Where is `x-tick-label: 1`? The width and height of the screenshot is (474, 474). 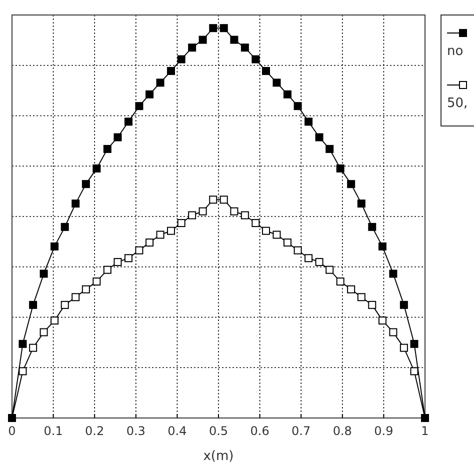 x-tick-label: 1 is located at coordinates (425, 431).